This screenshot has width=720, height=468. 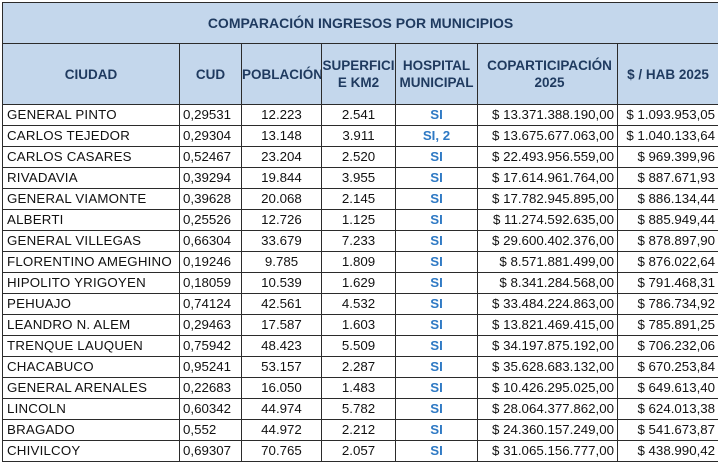 What do you see at coordinates (547, 430) in the screenshot?
I see `cell-coparticipacion: $ 24.360.157.249,00` at bounding box center [547, 430].